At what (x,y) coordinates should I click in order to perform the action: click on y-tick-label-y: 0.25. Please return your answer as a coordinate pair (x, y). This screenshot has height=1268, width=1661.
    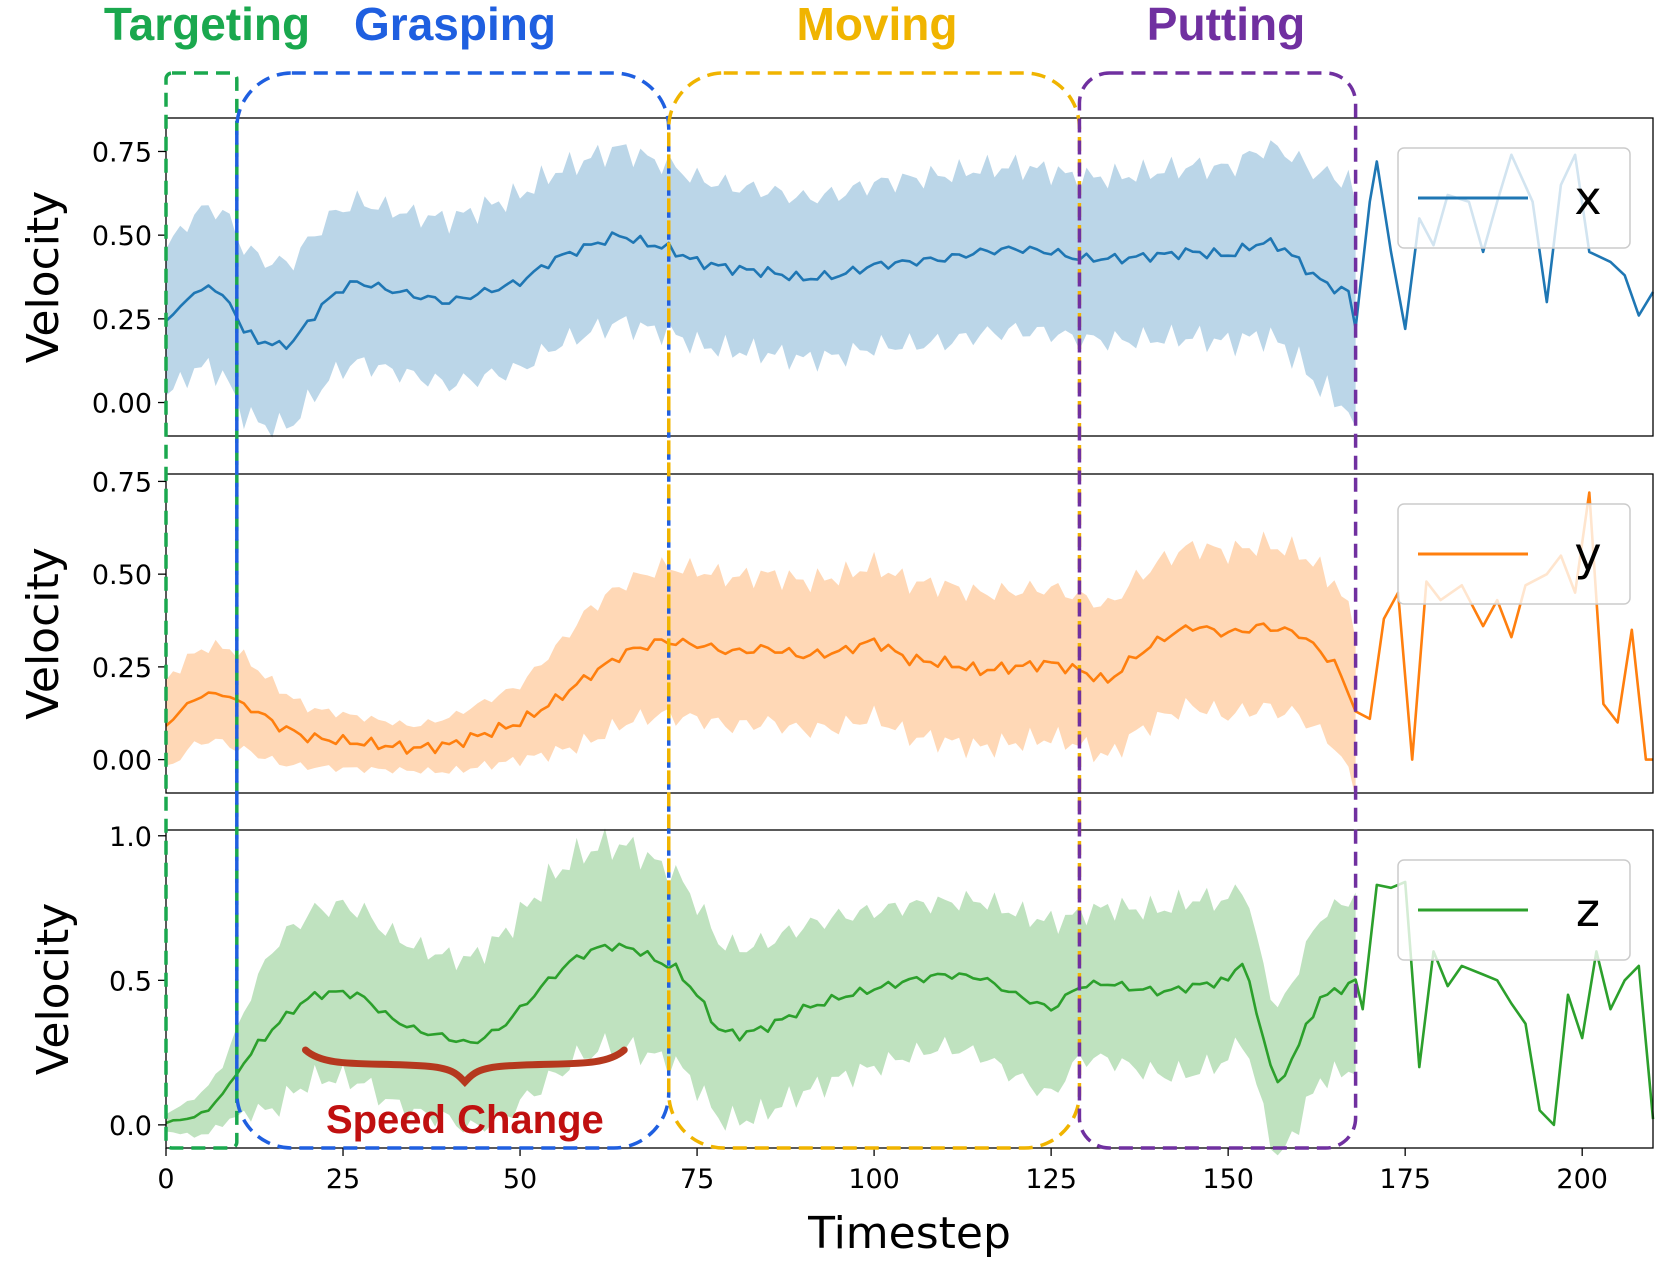
    Looking at the image, I should click on (122, 668).